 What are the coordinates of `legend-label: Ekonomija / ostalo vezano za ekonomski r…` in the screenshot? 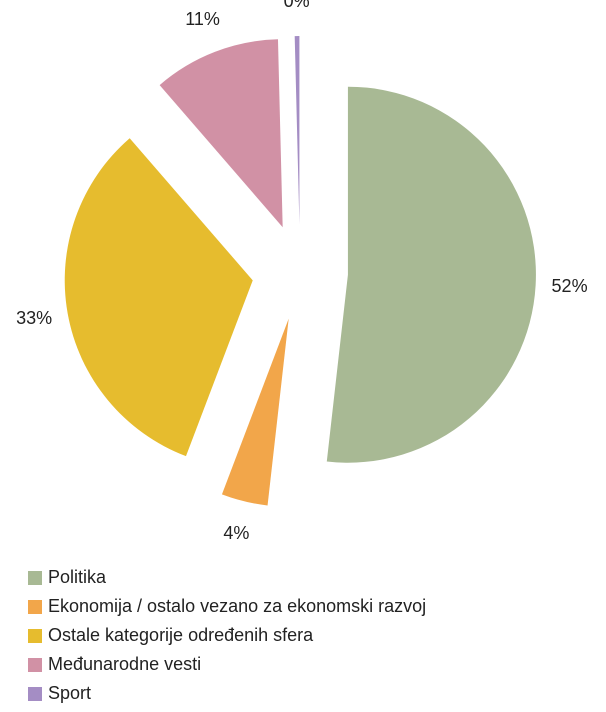 It's located at (237, 606).